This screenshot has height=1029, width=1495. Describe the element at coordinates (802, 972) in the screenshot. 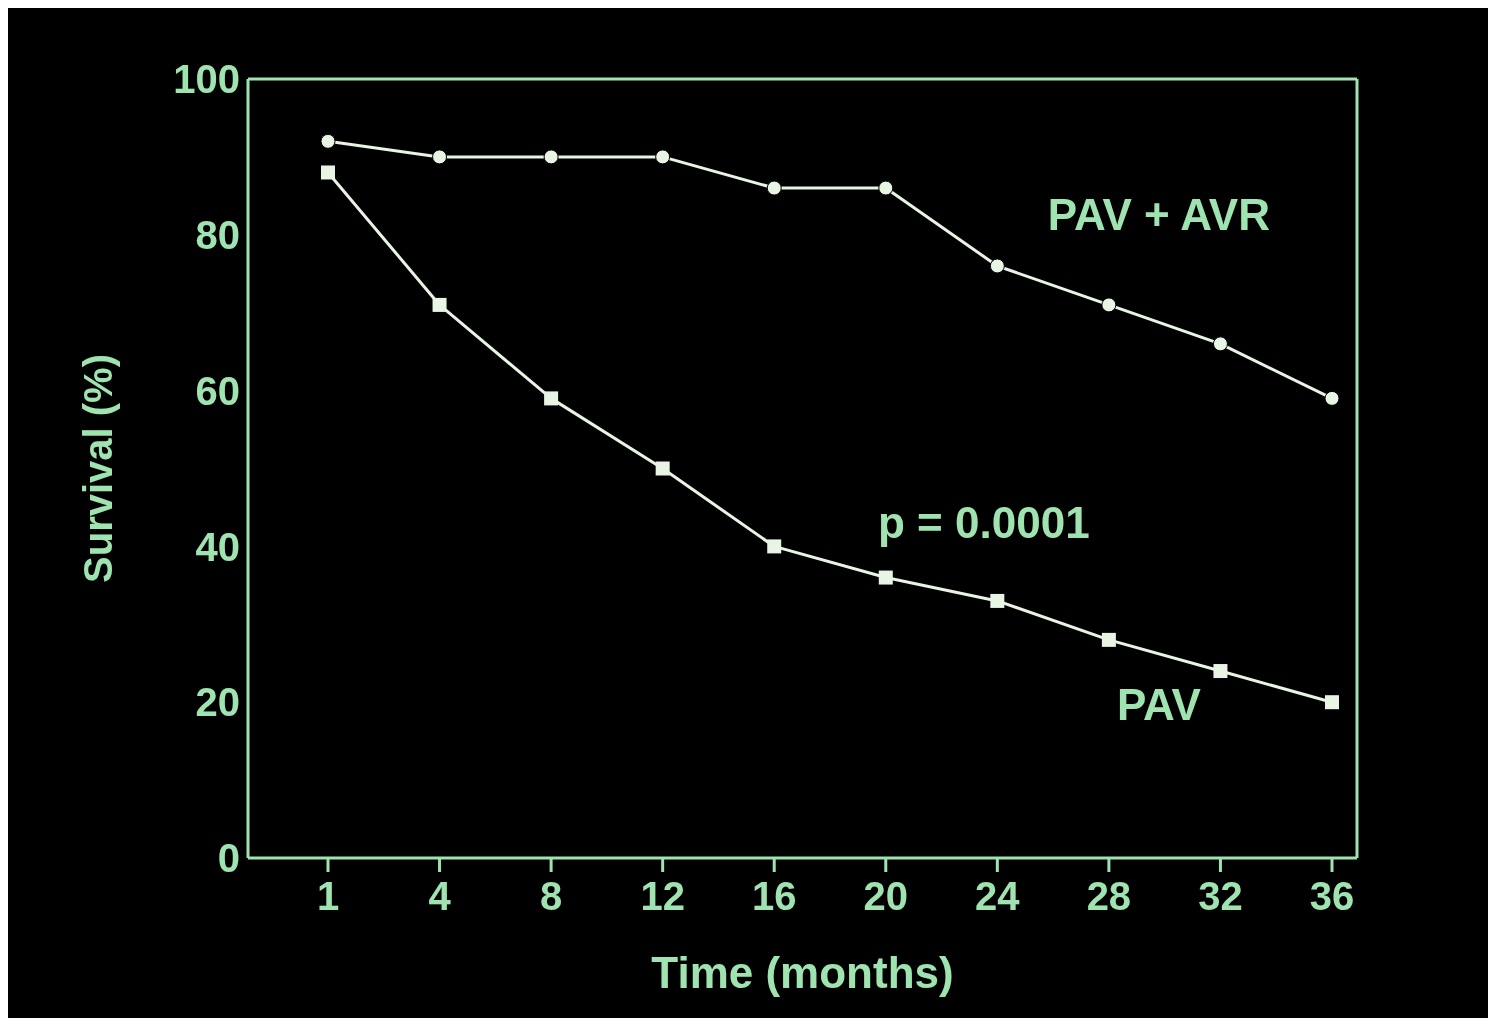

I see `x-axis-title: Time (months)` at that location.